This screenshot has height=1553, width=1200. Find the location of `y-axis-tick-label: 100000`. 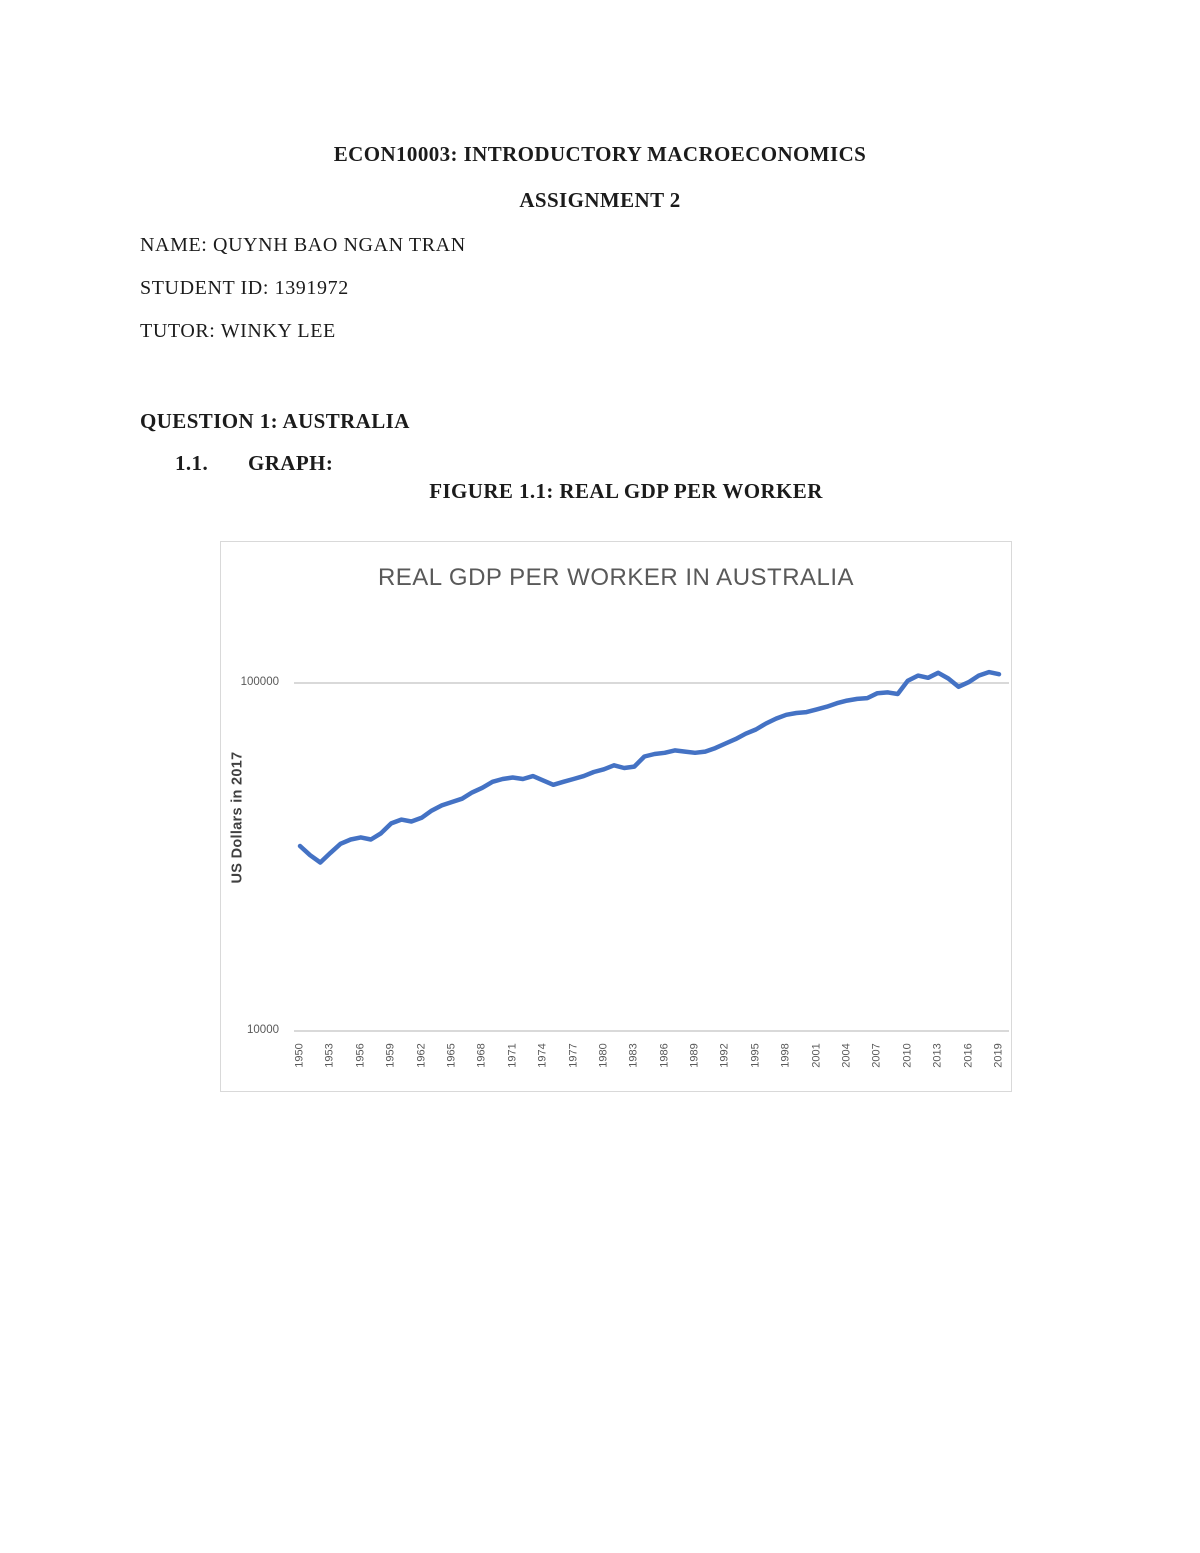

y-axis-tick-label: 100000 is located at coordinates (259, 682).